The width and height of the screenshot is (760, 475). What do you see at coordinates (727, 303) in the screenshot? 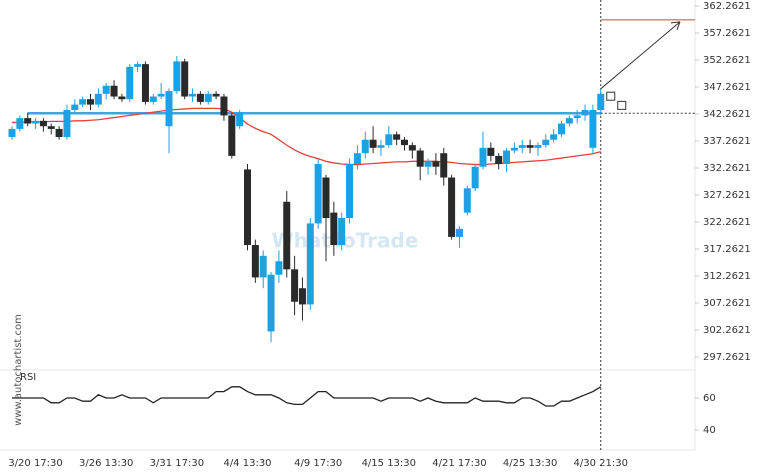
I see `y-tick-label: 307.2621` at bounding box center [727, 303].